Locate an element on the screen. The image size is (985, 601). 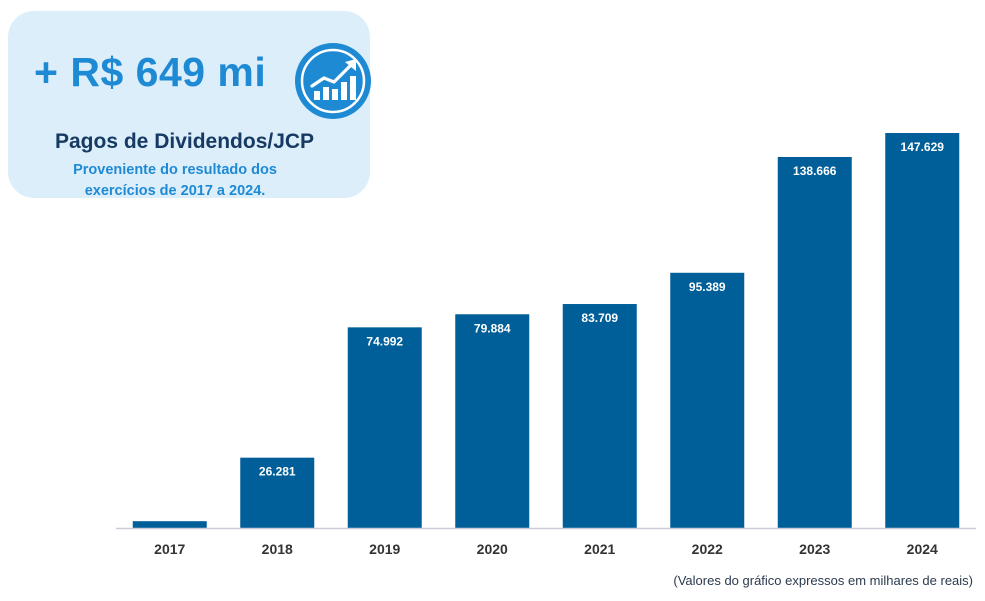
dividend-total-amount: + R$ 649 mi is located at coordinates (150, 72).